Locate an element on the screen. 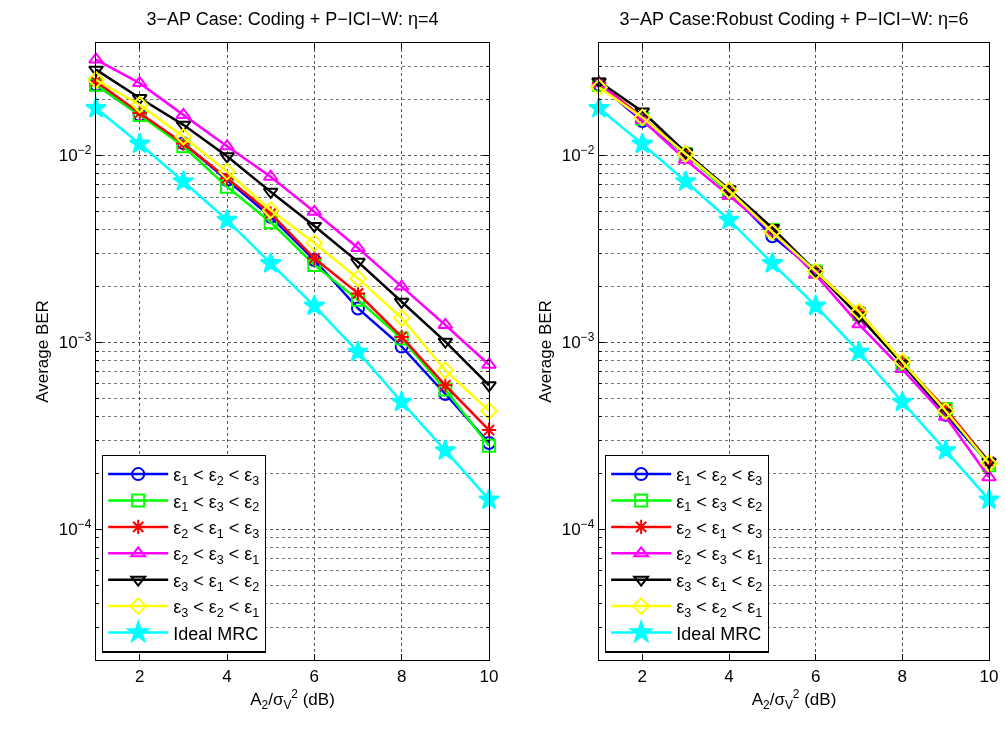  chart-title: 3−AP Case: Coding + P−ICI−W: η=4 is located at coordinates (292, 18).